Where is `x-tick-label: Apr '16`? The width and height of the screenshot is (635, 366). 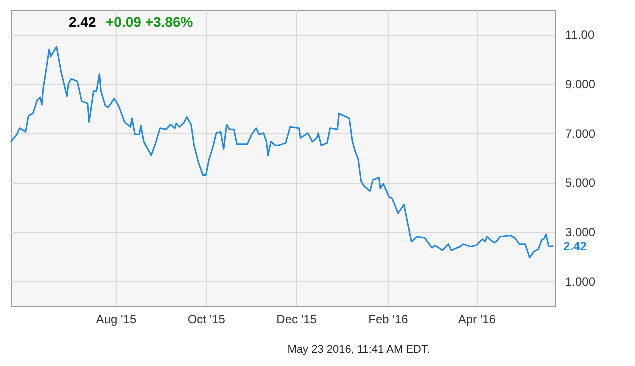
x-tick-label: Apr '16 is located at coordinates (477, 319).